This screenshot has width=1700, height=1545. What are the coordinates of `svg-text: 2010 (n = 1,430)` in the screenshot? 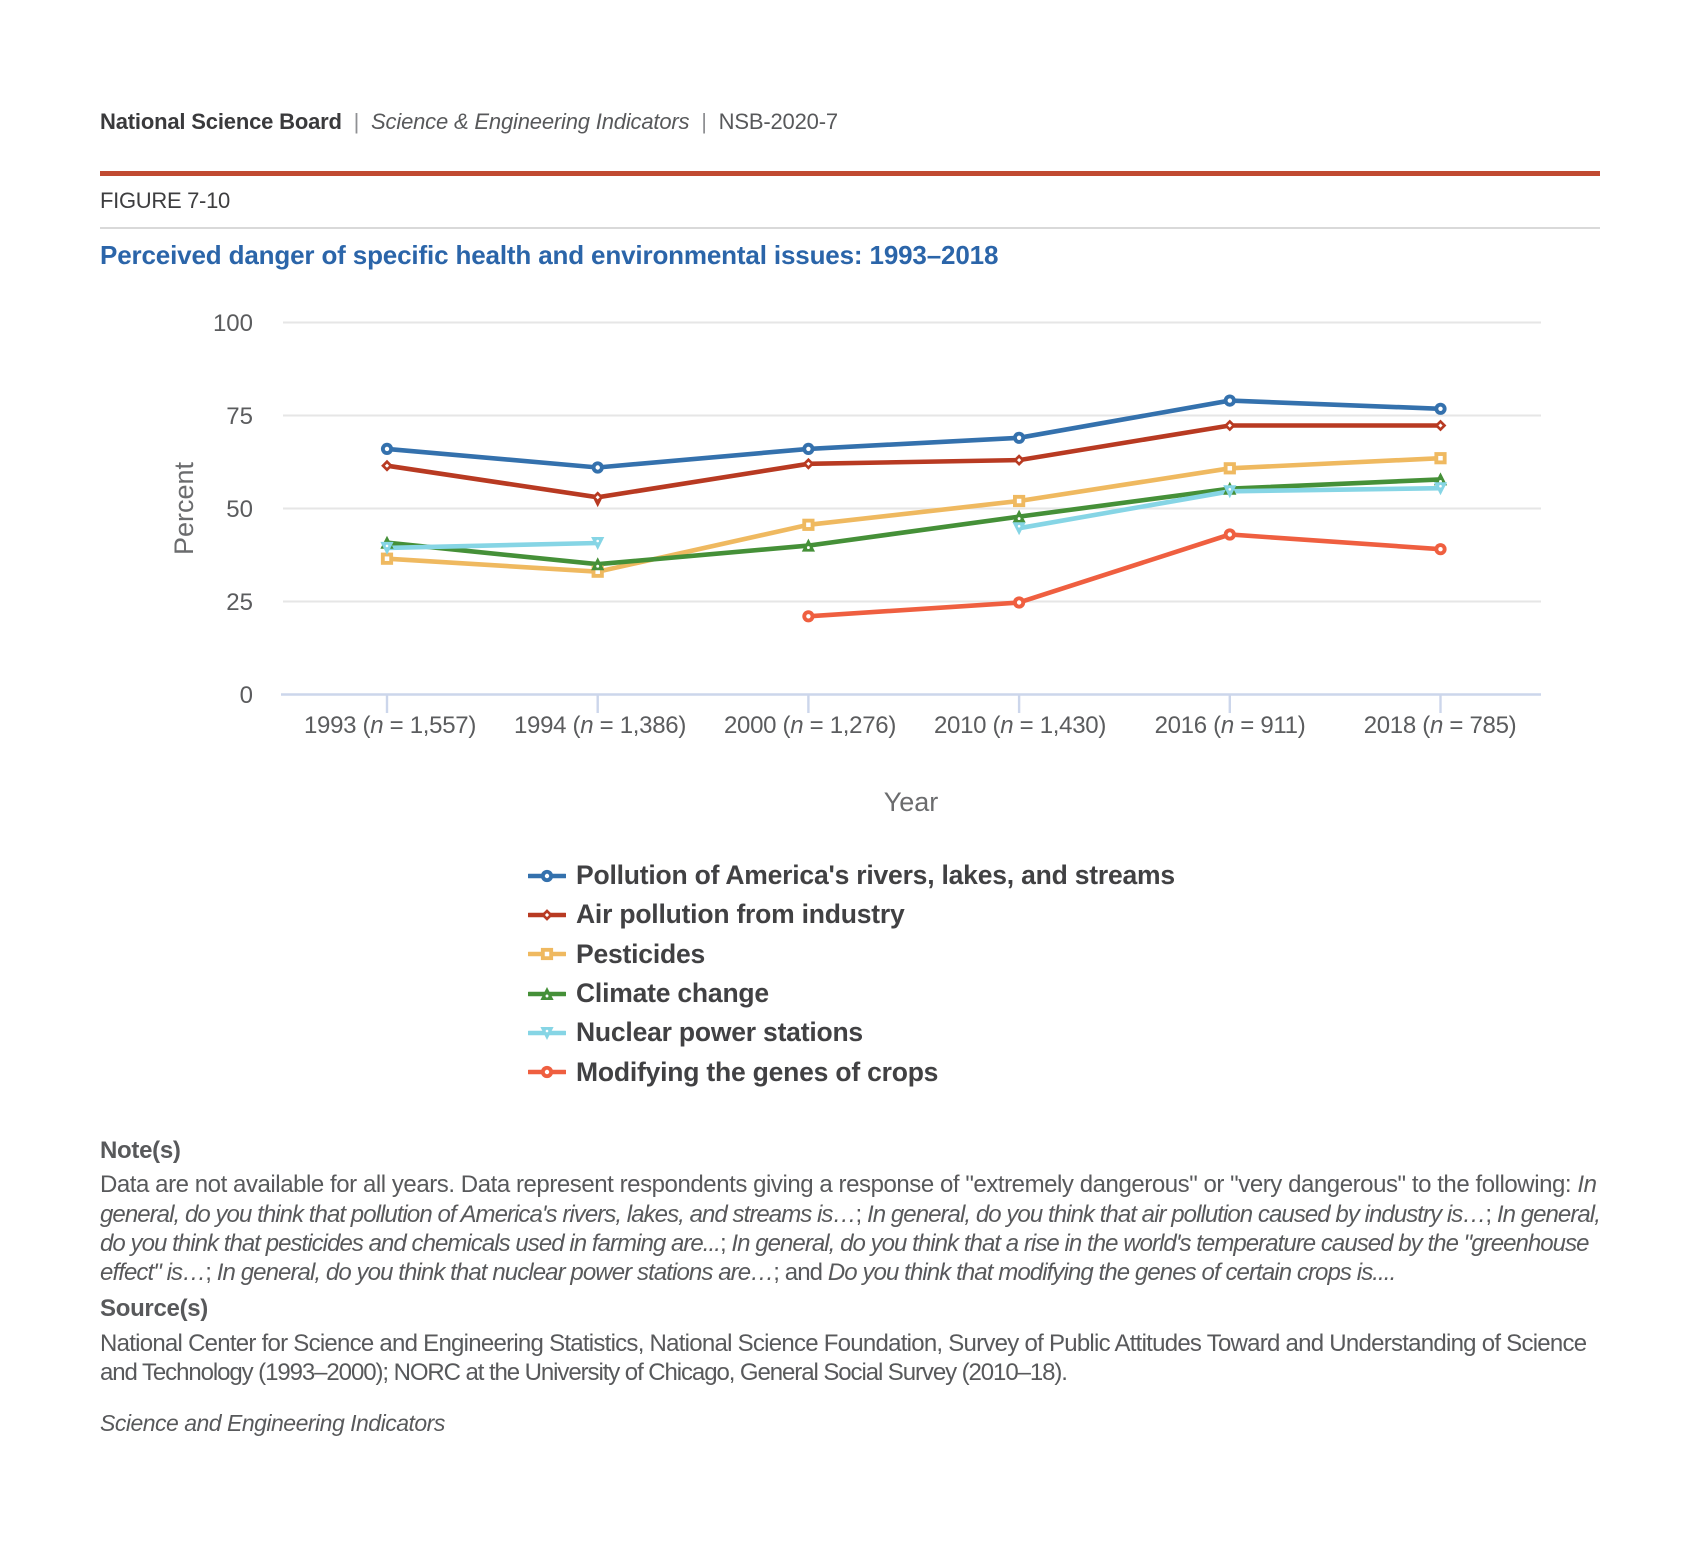 It's located at (1020, 725).